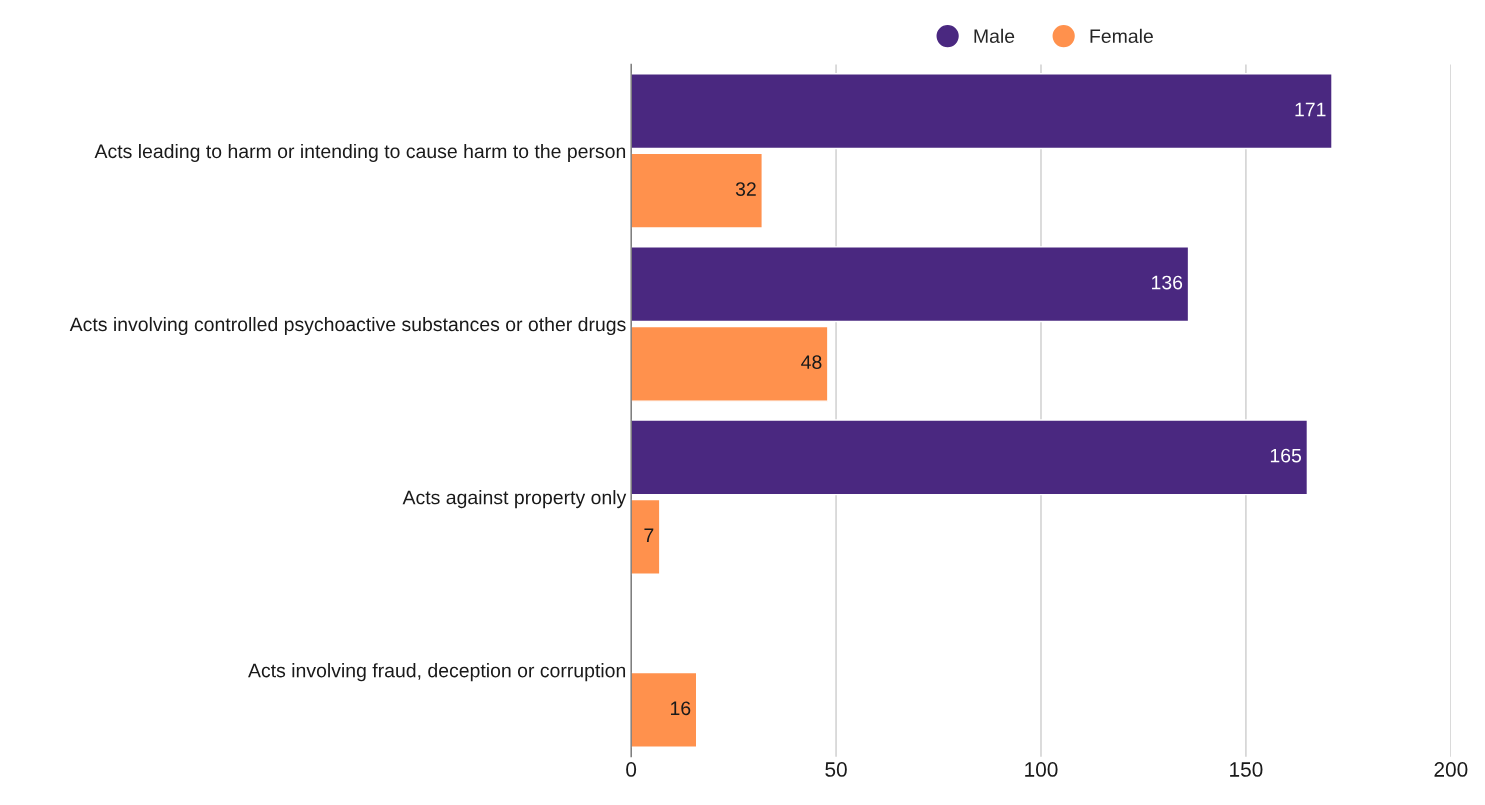  I want to click on legend-label: Female, so click(1121, 36).